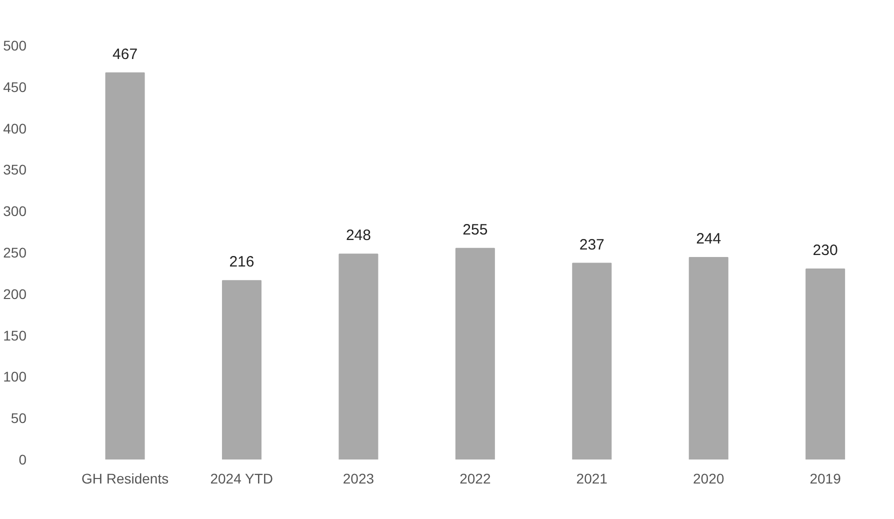 The height and width of the screenshot is (519, 894). Describe the element at coordinates (241, 262) in the screenshot. I see `data-label: 216` at that location.